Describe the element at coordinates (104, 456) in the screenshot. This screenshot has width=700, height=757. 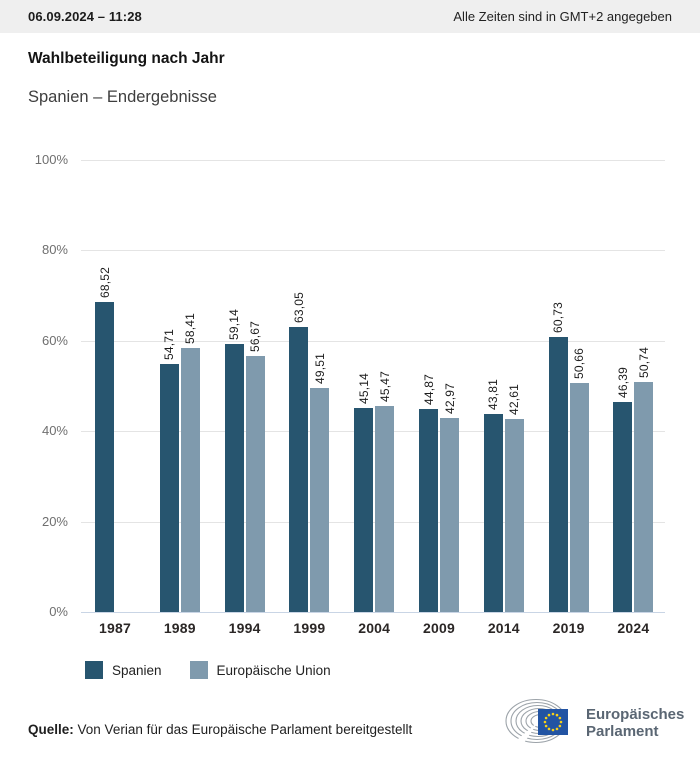
I see `bar-spanien-1987` at that location.